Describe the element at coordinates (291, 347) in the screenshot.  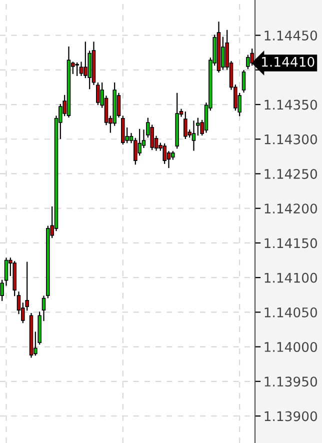
I see `y-tick-label: 1.14000` at that location.